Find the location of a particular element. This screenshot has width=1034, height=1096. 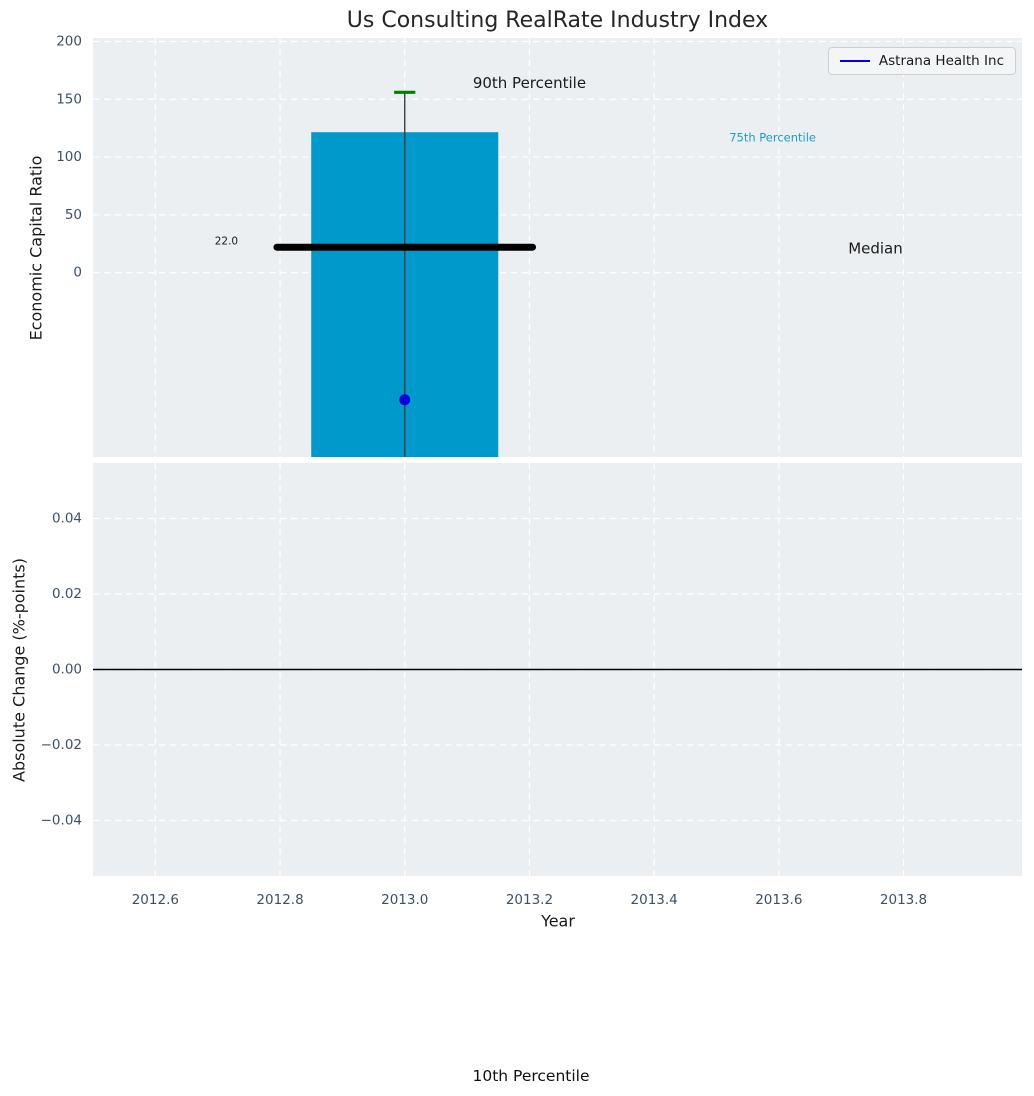

y-tick-label-top: 50 is located at coordinates (73, 215).